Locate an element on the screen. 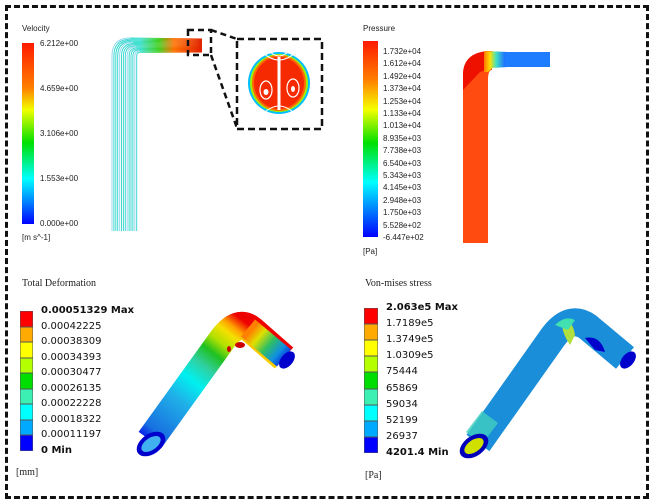 This screenshot has height=500, width=652. pressure-tick-label: 1.750e+03 is located at coordinates (402, 213).